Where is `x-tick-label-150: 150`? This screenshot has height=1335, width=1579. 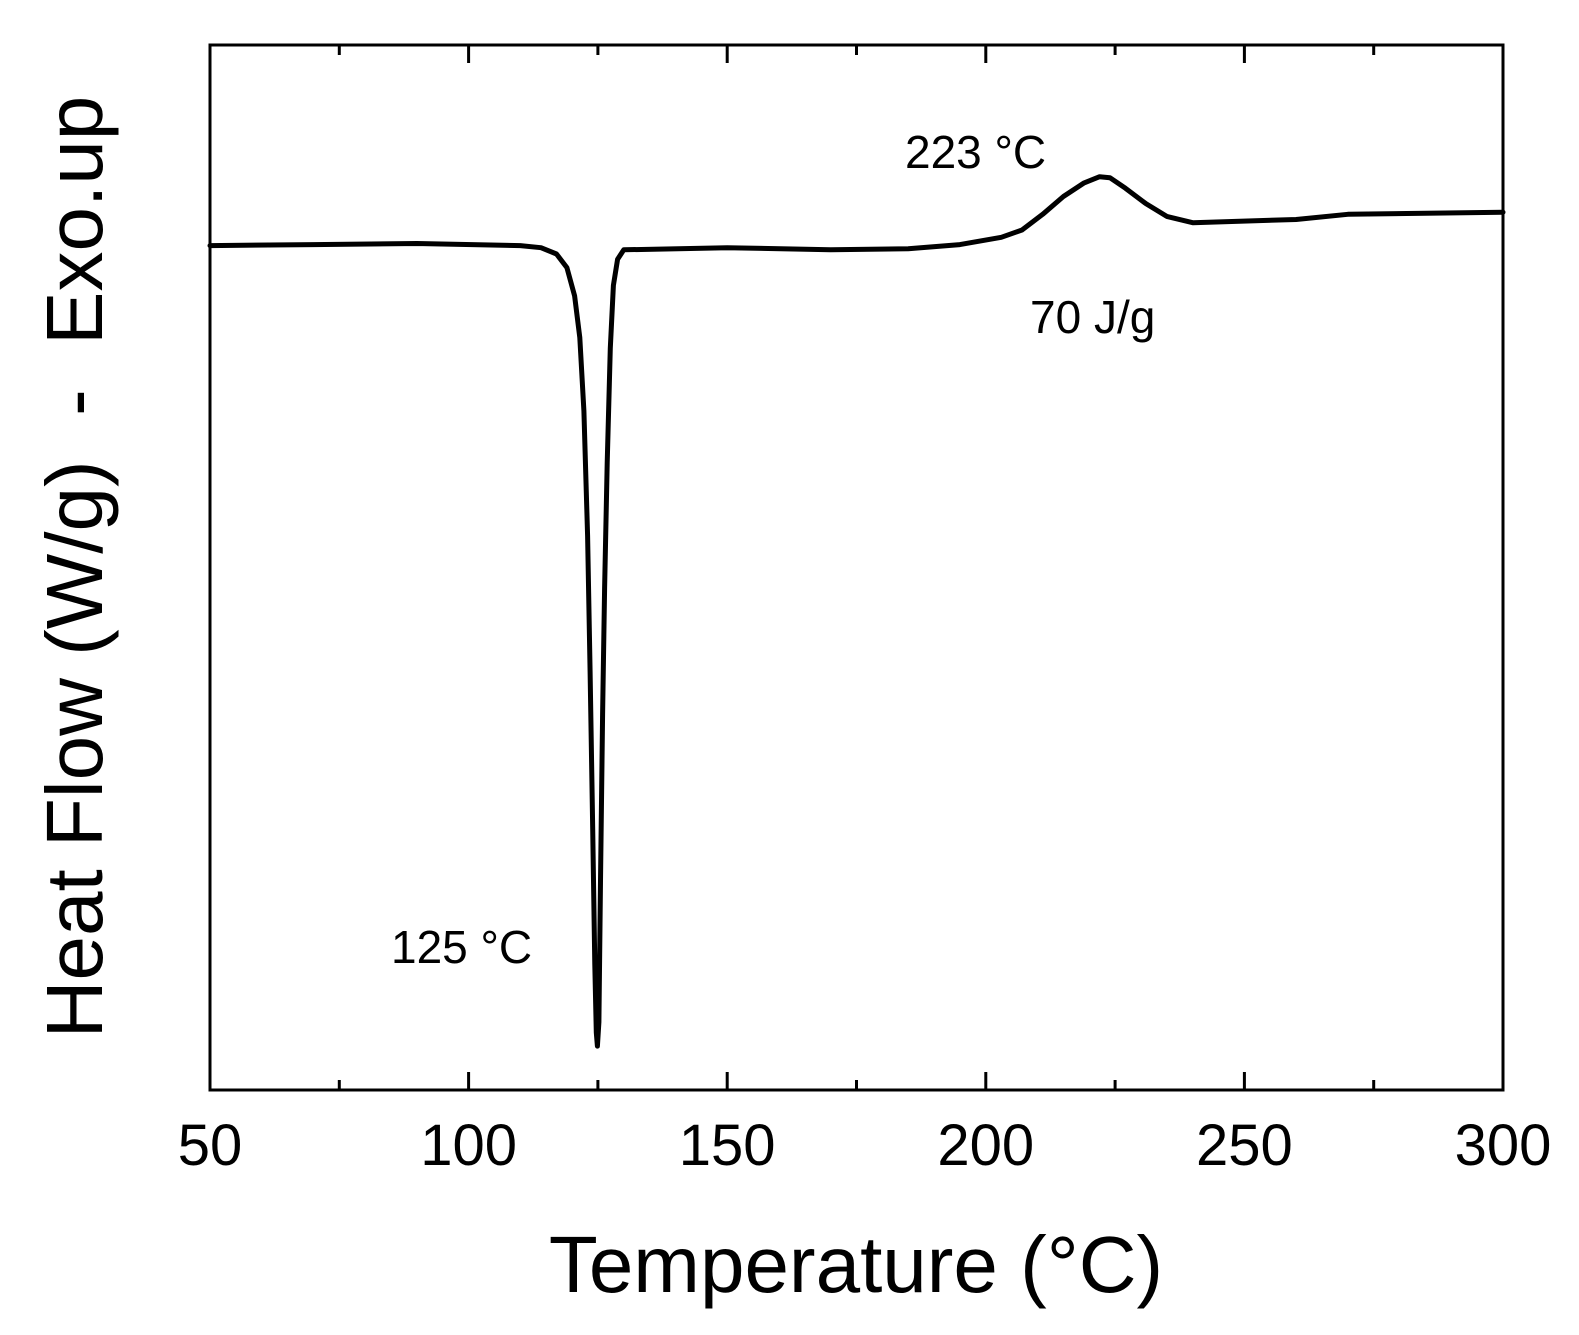 x-tick-label-150: 150 is located at coordinates (727, 1145).